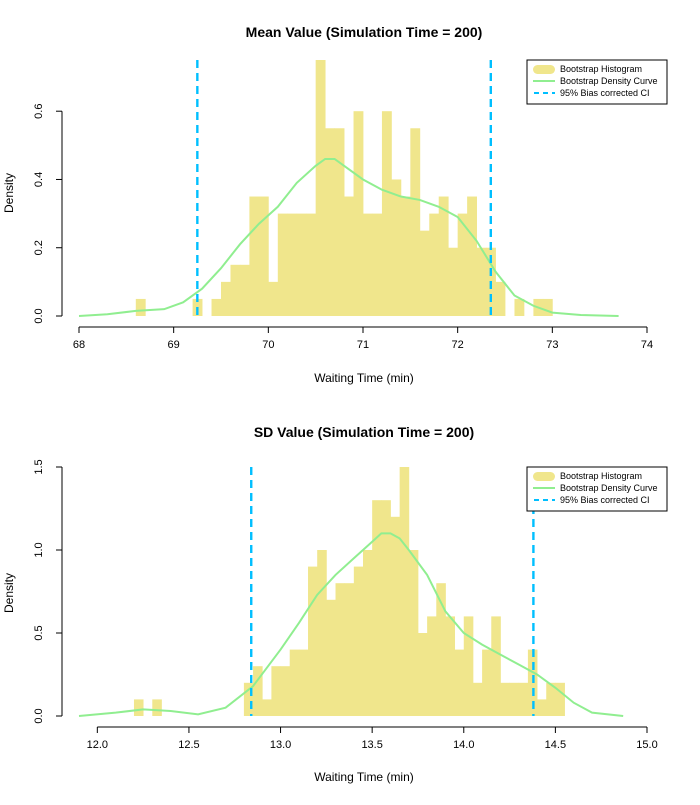 The height and width of the screenshot is (805, 700). I want to click on y-tick-label: 1.5, so click(39, 466).